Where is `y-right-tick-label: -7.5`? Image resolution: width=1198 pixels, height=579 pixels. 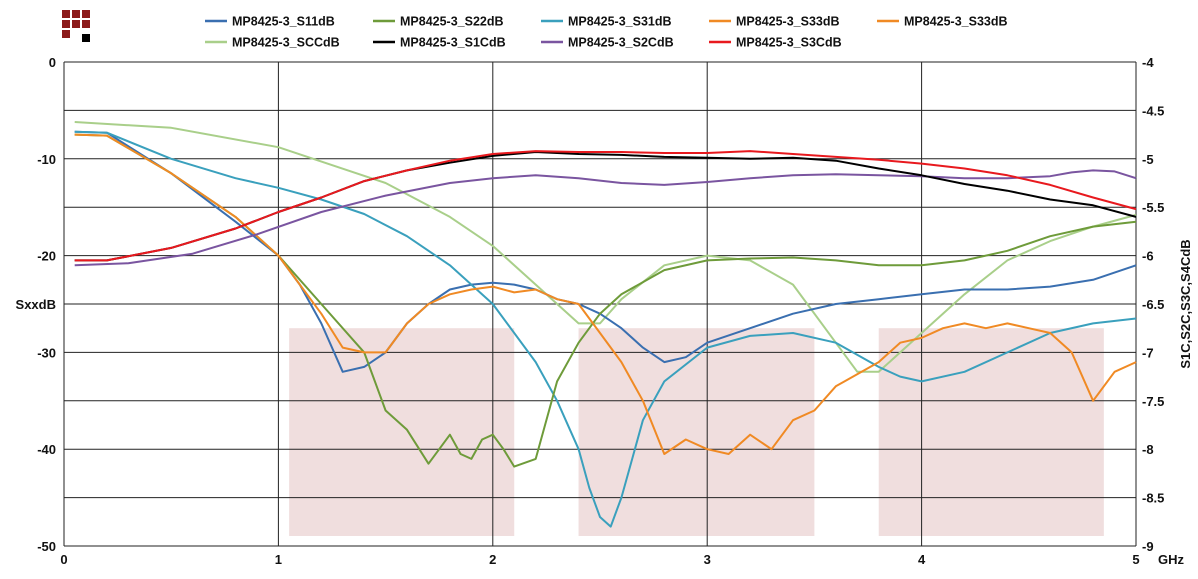
y-right-tick-label: -7.5 is located at coordinates (1153, 401).